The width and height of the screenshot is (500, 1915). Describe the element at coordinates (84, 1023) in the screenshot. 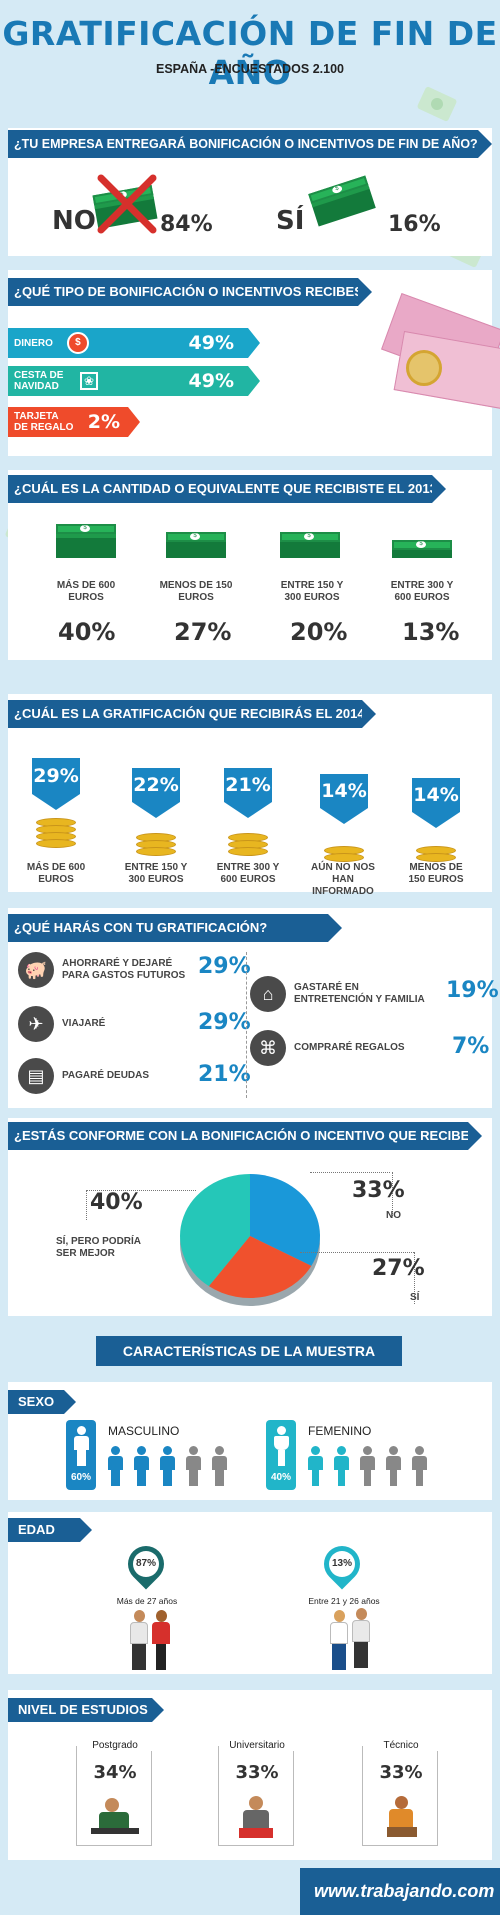

I see `q5-item-label: VIAJARÉ` at that location.